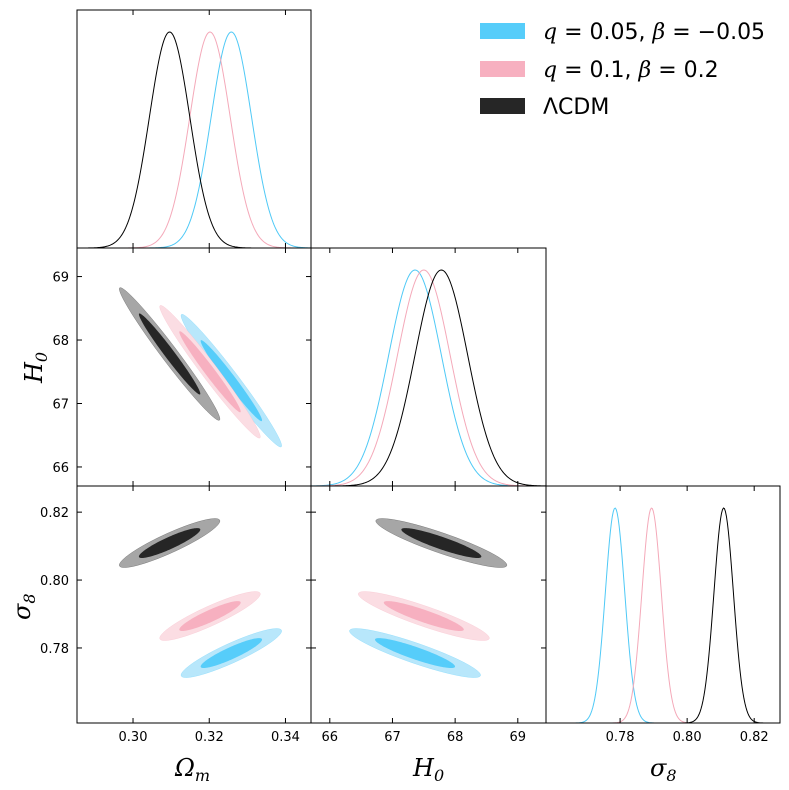 This screenshot has width=789, height=790. I want to click on panel-H0-H0, so click(428, 377).